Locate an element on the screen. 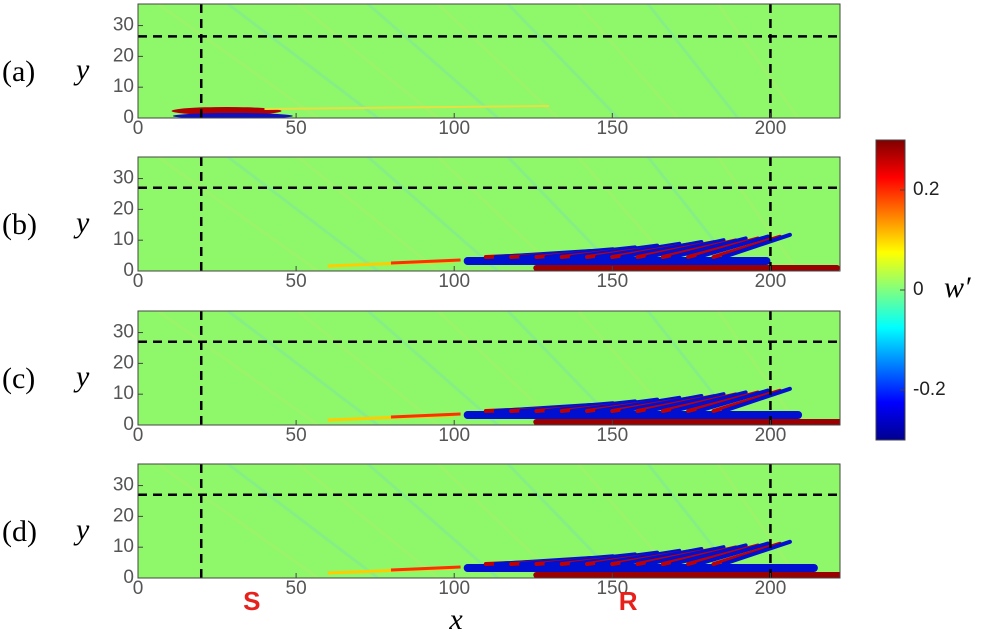  panel-label: (b) is located at coordinates (19, 224).